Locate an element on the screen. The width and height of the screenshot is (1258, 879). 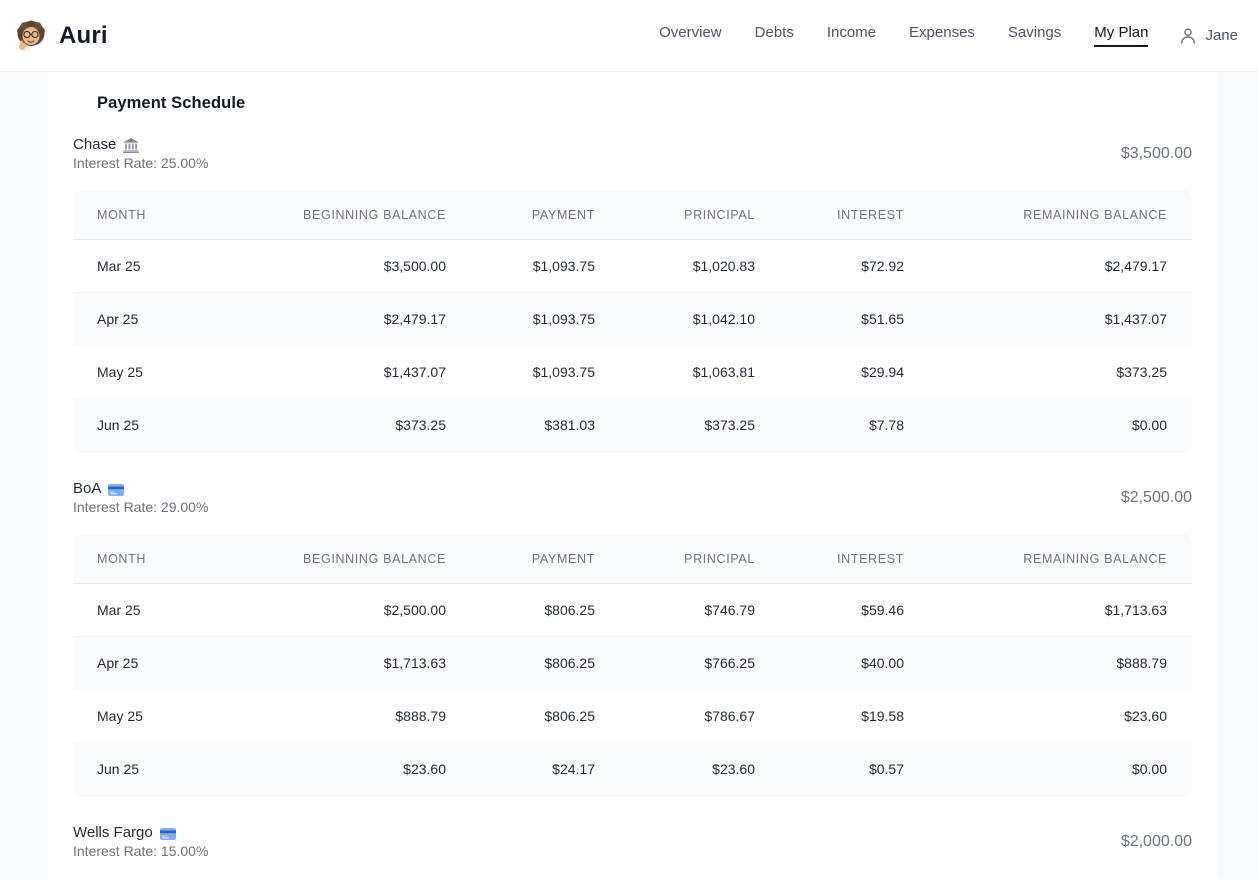
interest-rate: Interest Rate: 25.00% is located at coordinates (141, 163).